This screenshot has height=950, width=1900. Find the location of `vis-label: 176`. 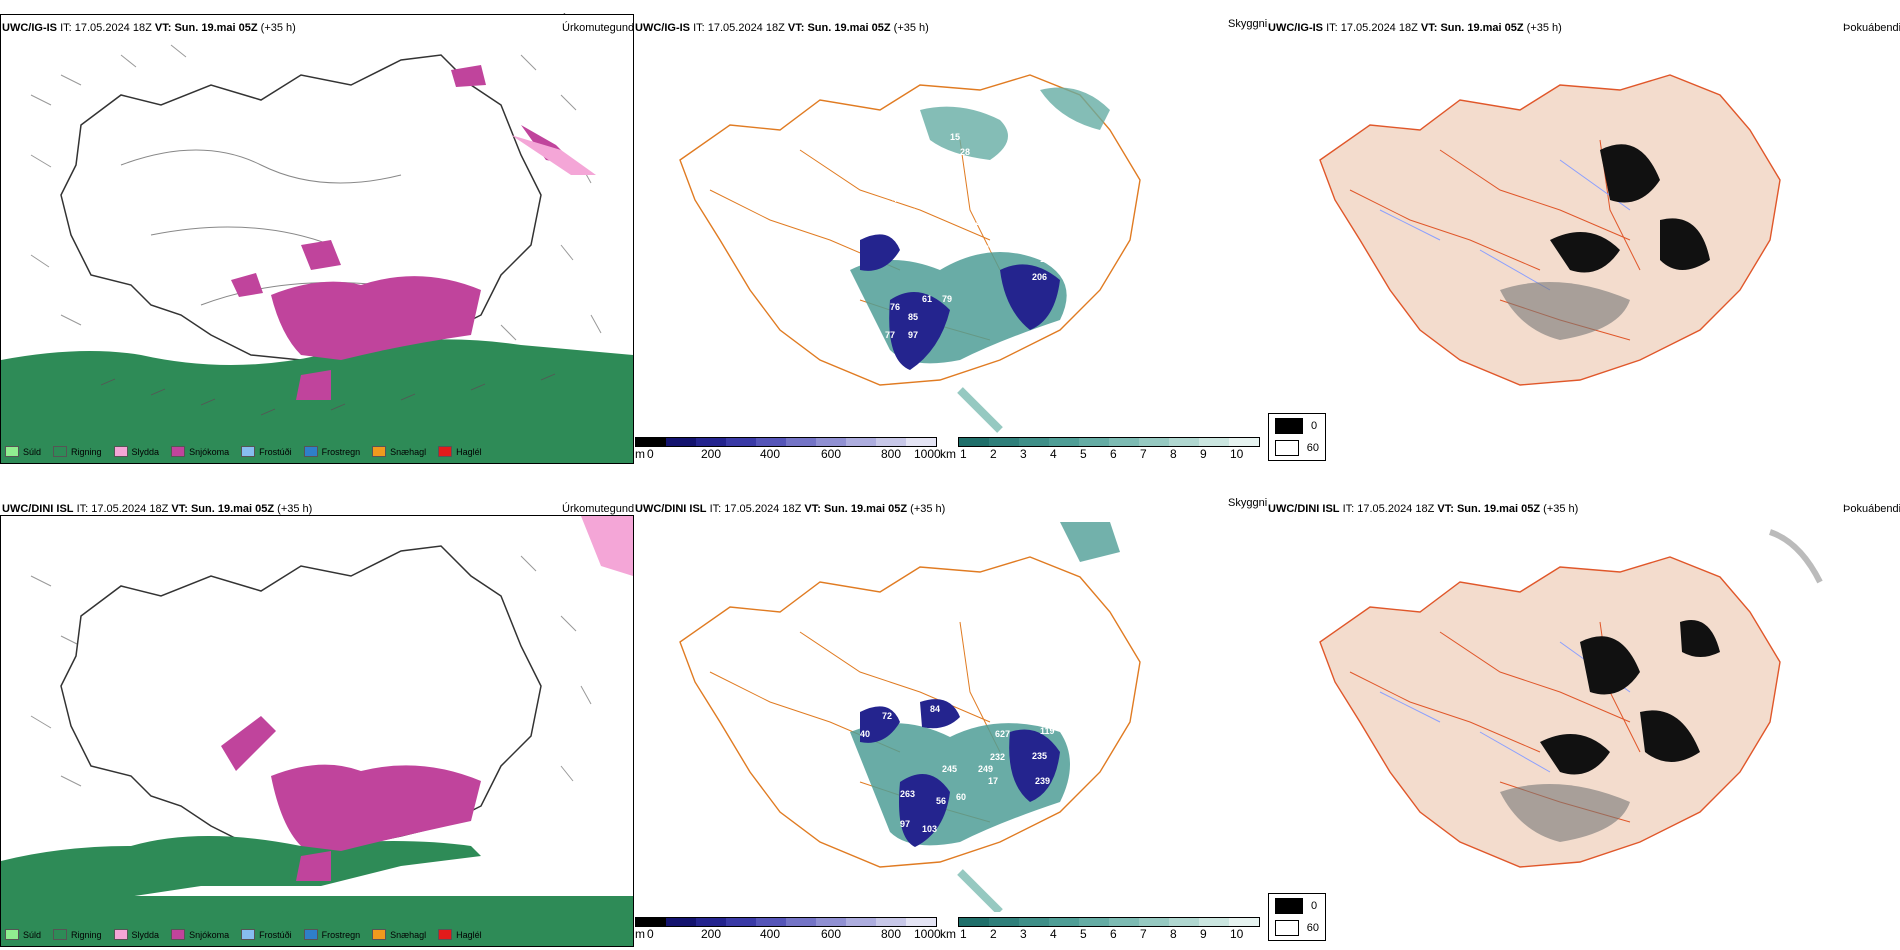

vis-label: 176 is located at coordinates (1047, 259).